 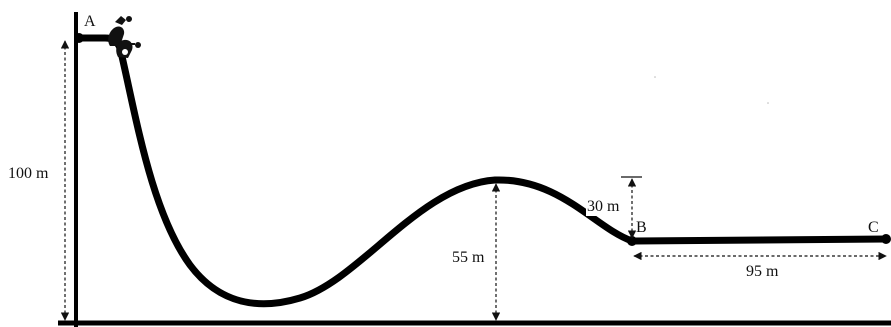 I want to click on point-c-marker, so click(x=886, y=239).